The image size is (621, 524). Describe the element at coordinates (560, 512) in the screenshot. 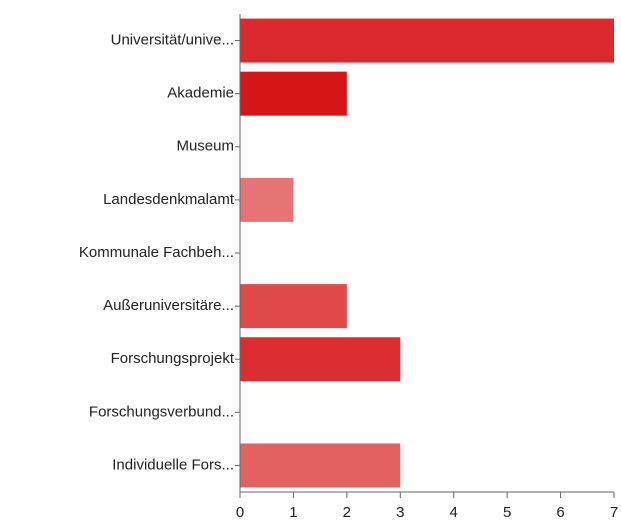

I see `x-tick-label: 6` at that location.